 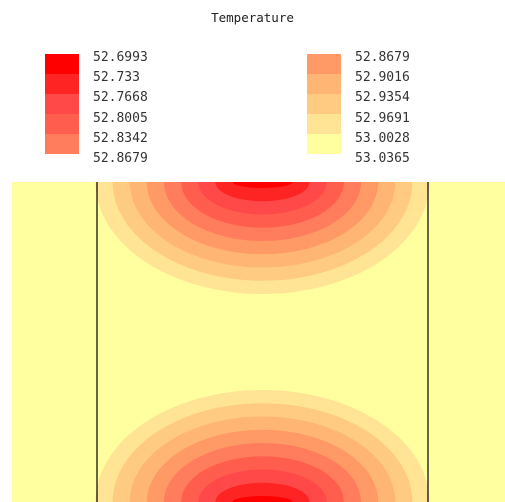 What do you see at coordinates (120, 98) in the screenshot?
I see `legend-label: 52.7668` at bounding box center [120, 98].